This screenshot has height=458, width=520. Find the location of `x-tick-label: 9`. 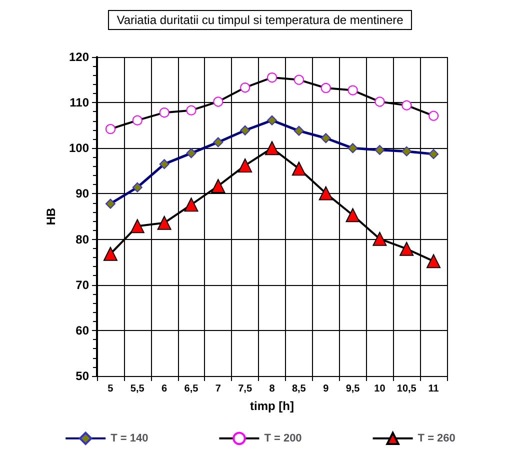

x-tick-label: 9 is located at coordinates (326, 389).